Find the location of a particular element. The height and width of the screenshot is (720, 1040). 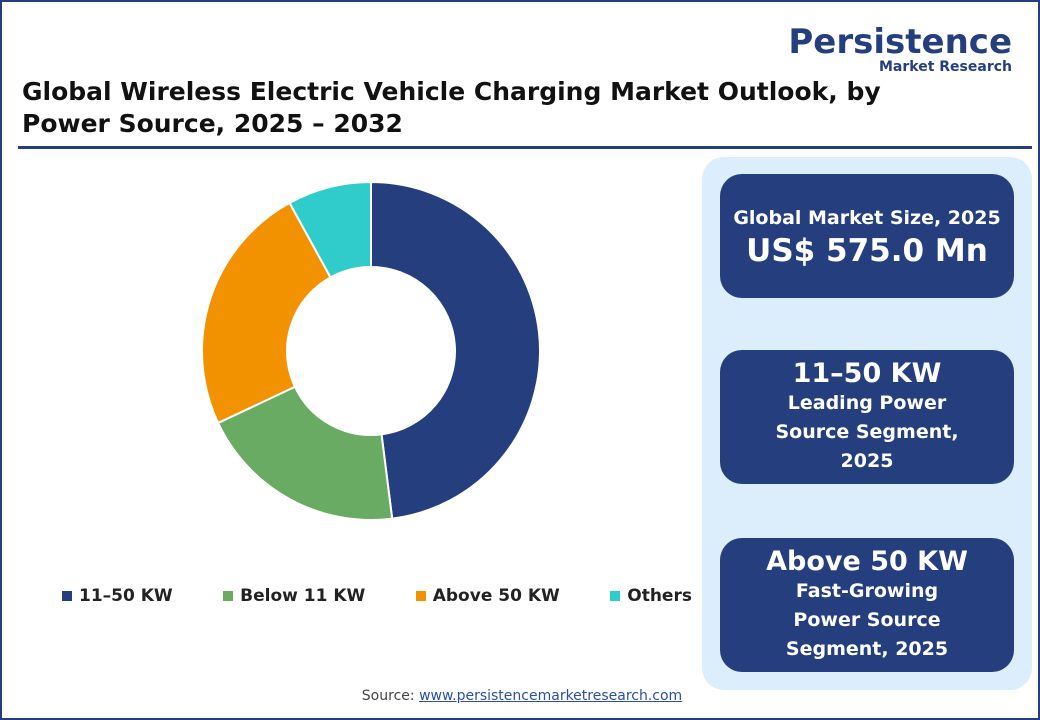

source-prefix: Source: is located at coordinates (388, 696).